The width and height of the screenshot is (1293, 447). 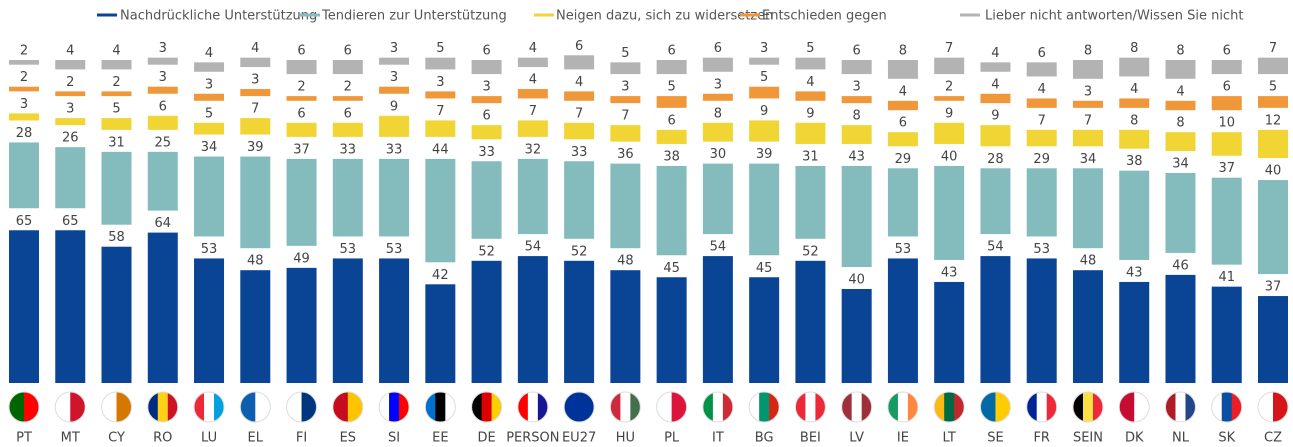 What do you see at coordinates (718, 247) in the screenshot?
I see `value-label: 54` at bounding box center [718, 247].